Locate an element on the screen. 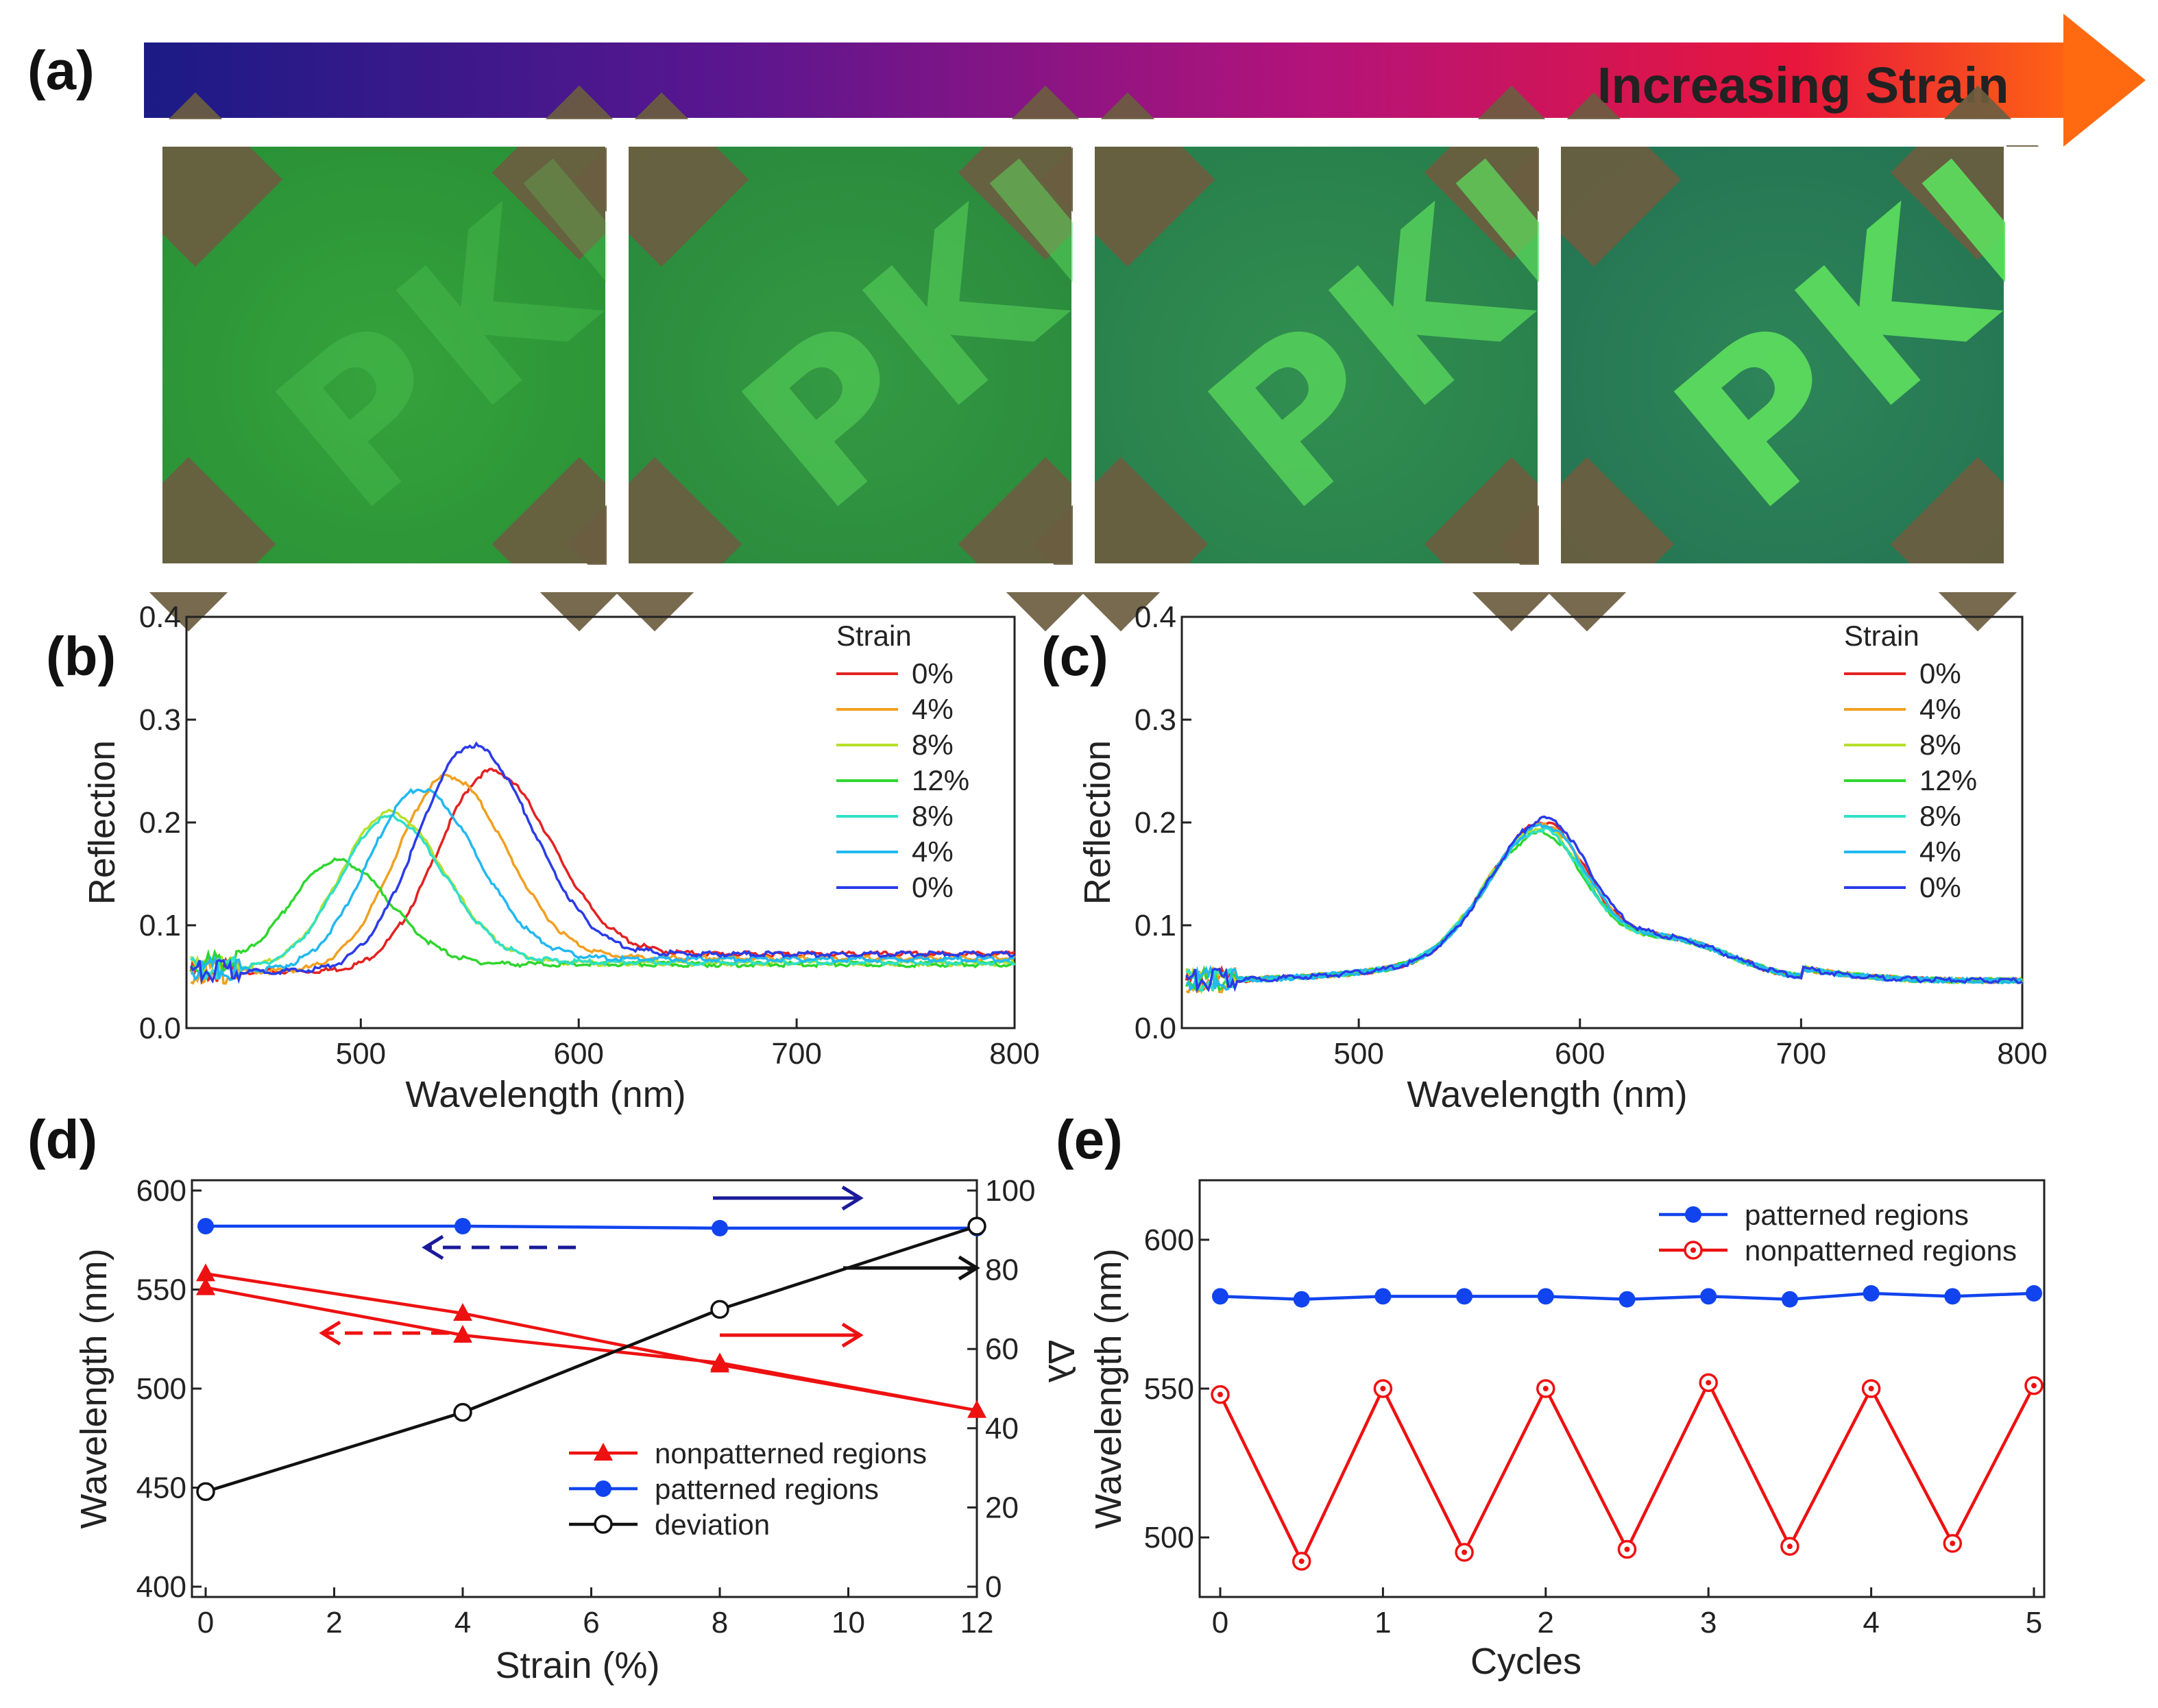 Image resolution: width=2158 pixels, height=1708 pixels. x-tick-label: 1 is located at coordinates (1382, 1623).